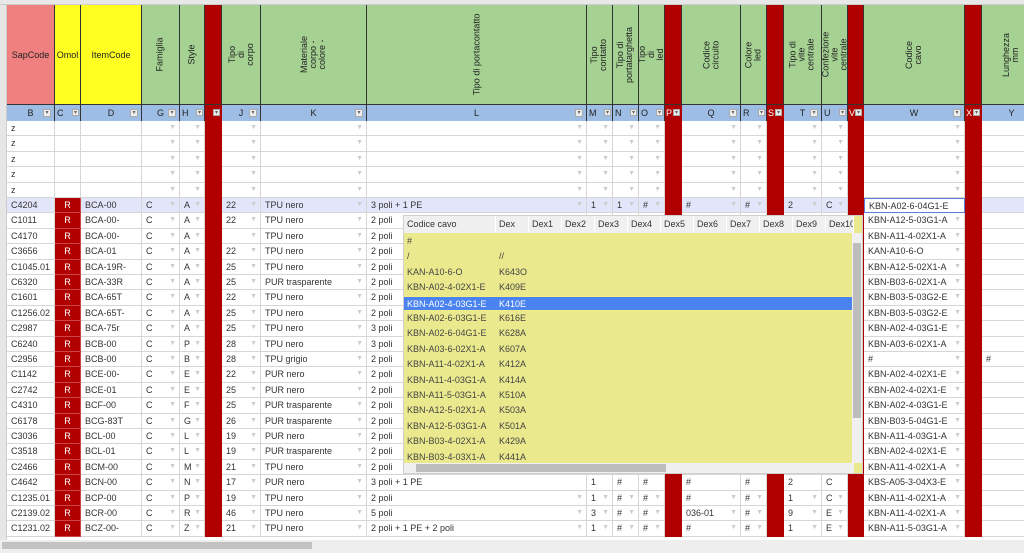 This screenshot has width=1024, height=553. Describe the element at coordinates (314, 375) in the screenshot. I see `cell-k: PUR nero ▼` at that location.